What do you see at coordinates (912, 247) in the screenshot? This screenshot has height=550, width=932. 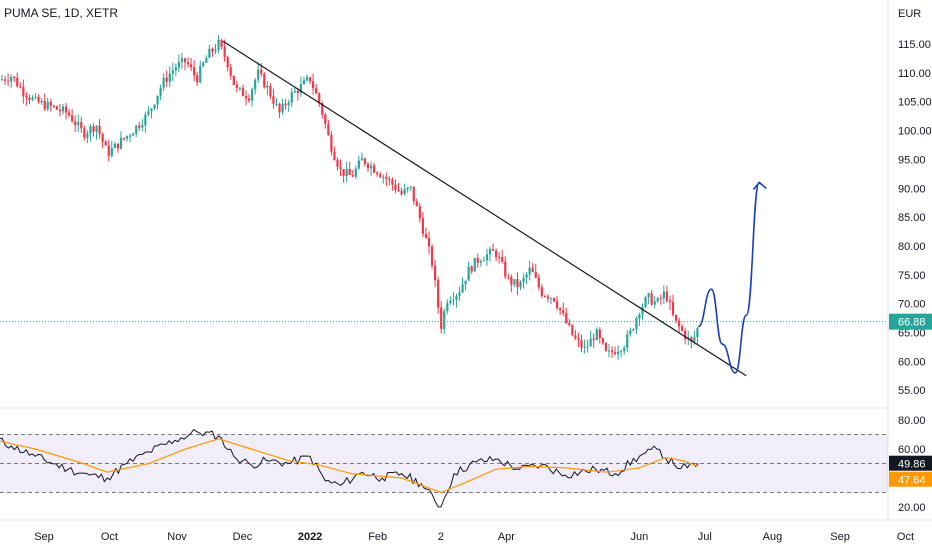 I see `price-tick-label: 80.00` at bounding box center [912, 247].